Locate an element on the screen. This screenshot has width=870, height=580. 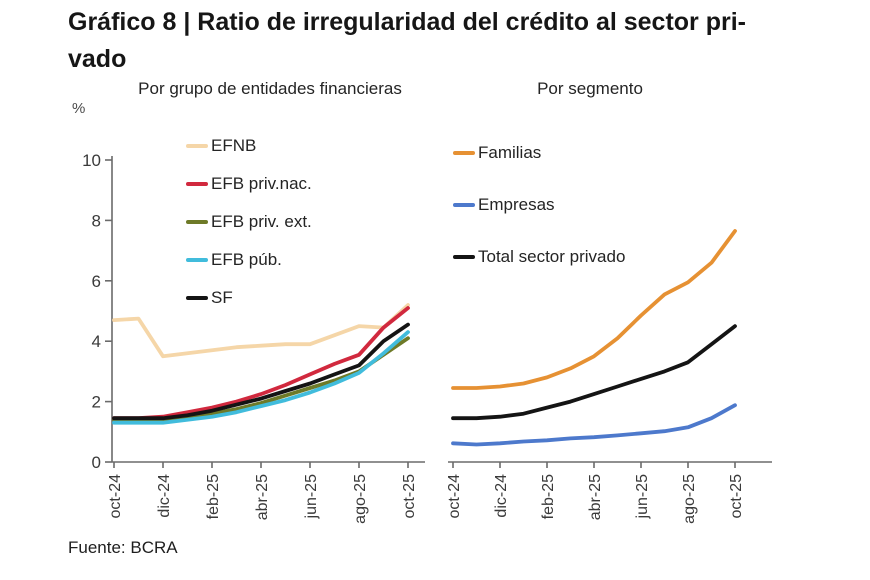
y-tick-label: 2 is located at coordinates (96, 402).